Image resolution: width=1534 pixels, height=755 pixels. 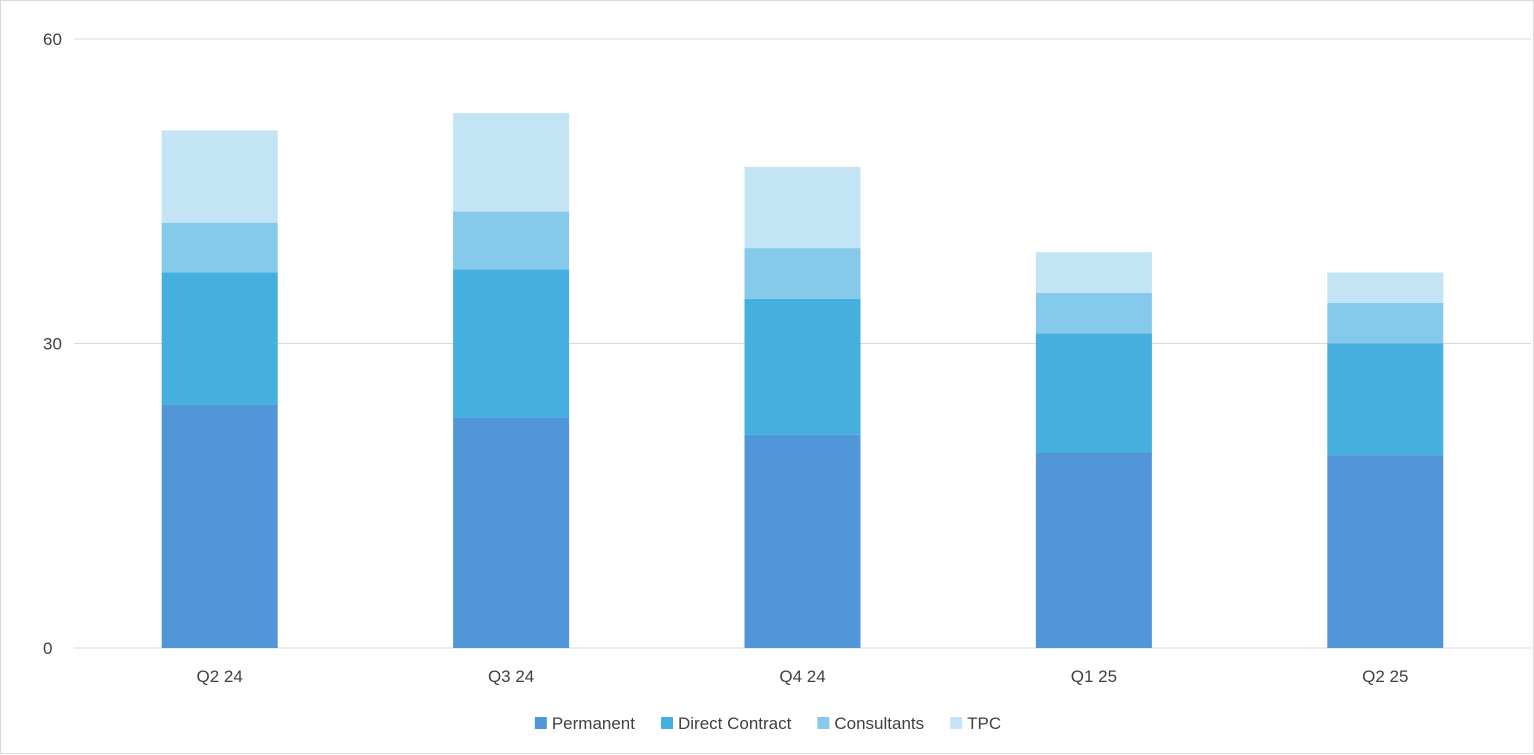 What do you see at coordinates (220, 676) in the screenshot?
I see `x-tick-label: Q2 24` at bounding box center [220, 676].